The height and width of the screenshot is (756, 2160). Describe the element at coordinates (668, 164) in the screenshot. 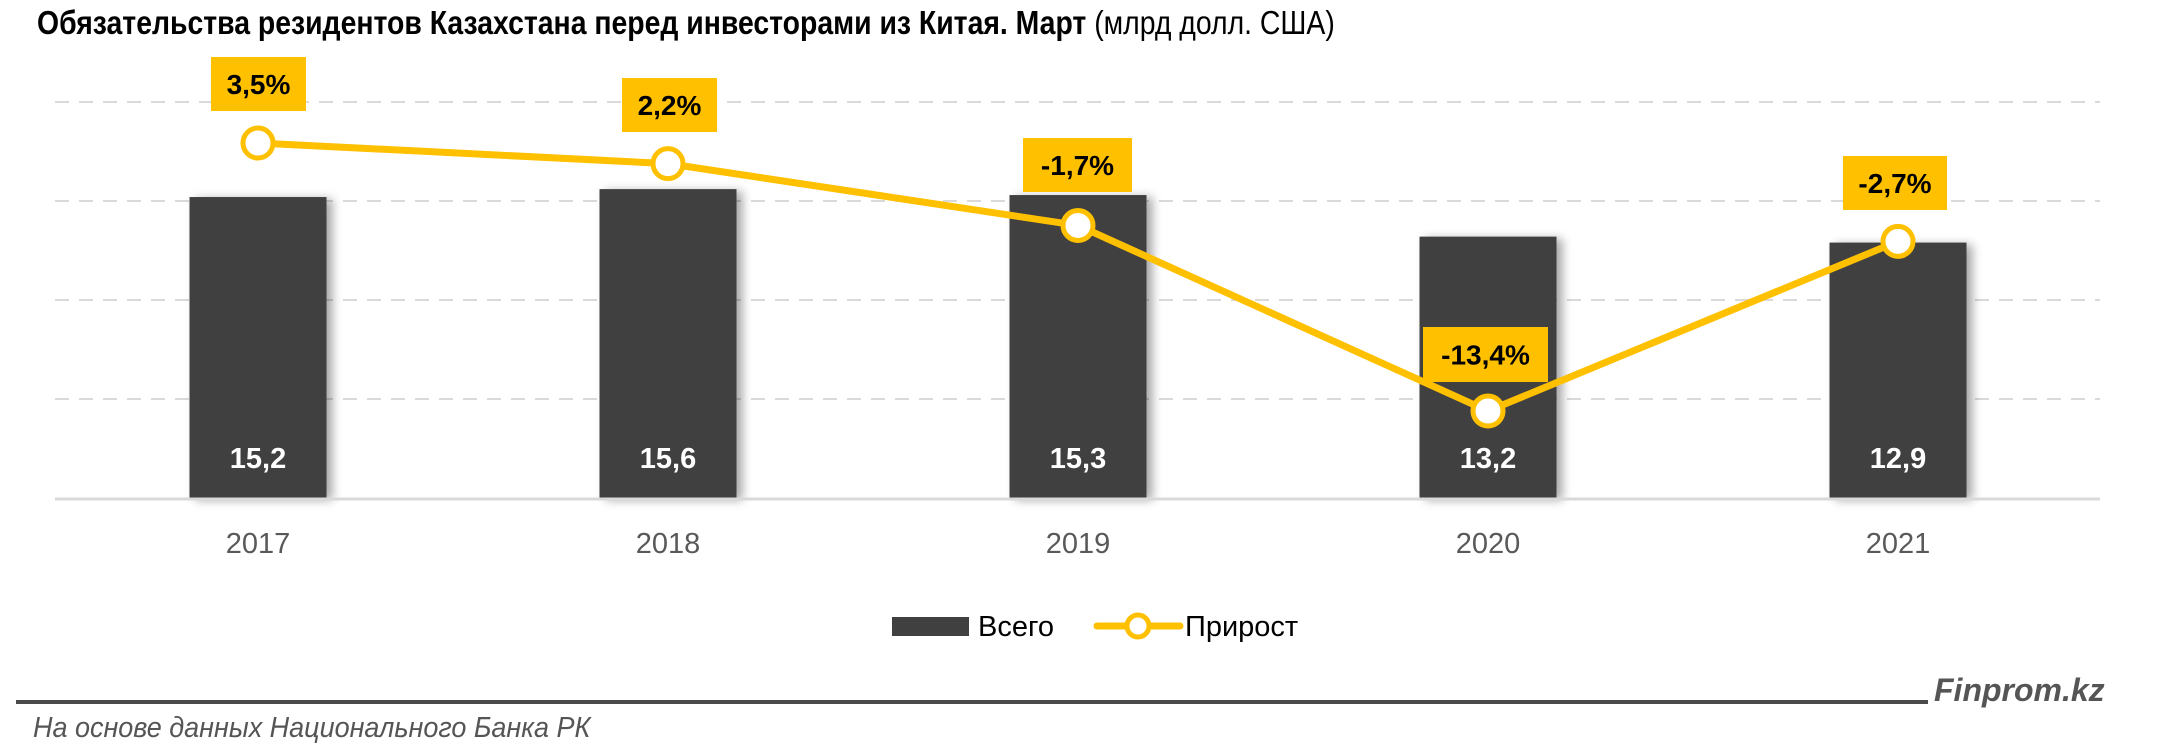

I see `growth-marker-2018` at that location.